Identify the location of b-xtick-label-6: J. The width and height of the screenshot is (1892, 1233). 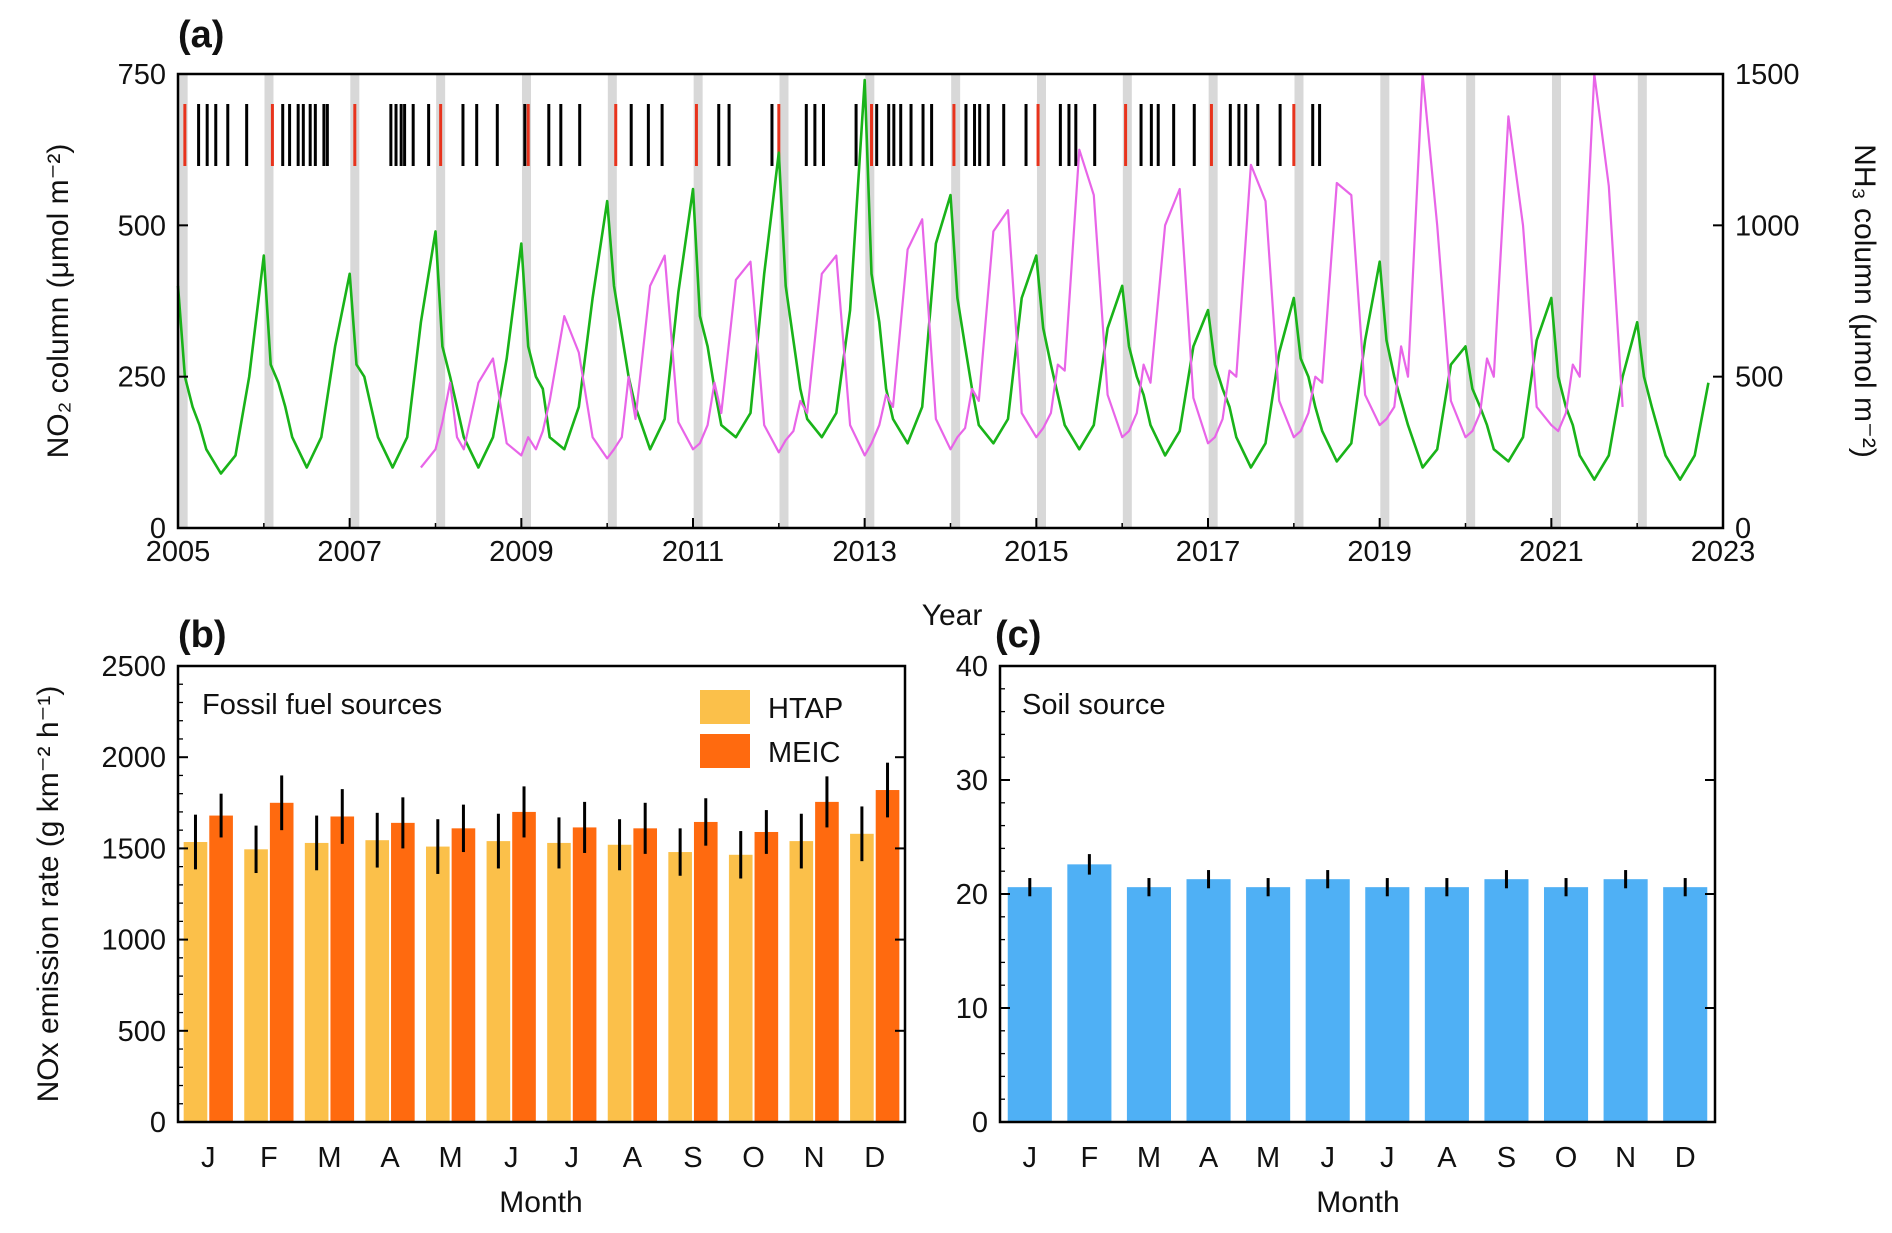
(572, 1158).